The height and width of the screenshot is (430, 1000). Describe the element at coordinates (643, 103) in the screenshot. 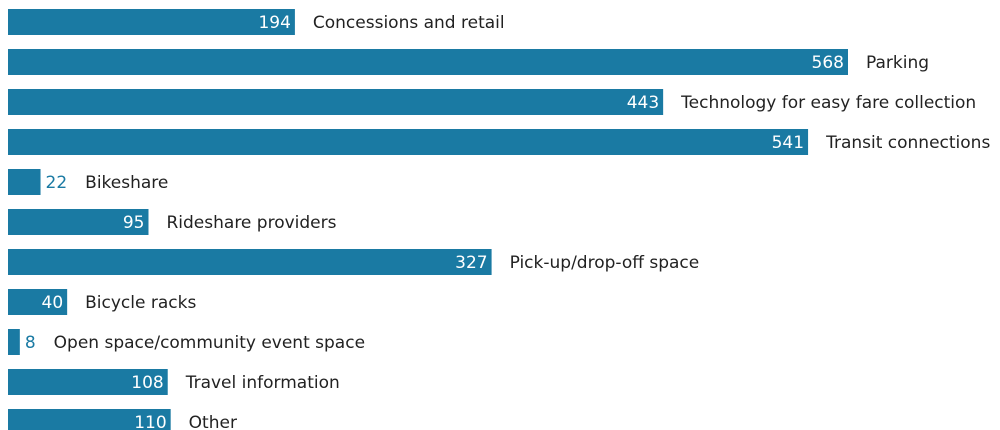

I see `value-label: 443` at that location.